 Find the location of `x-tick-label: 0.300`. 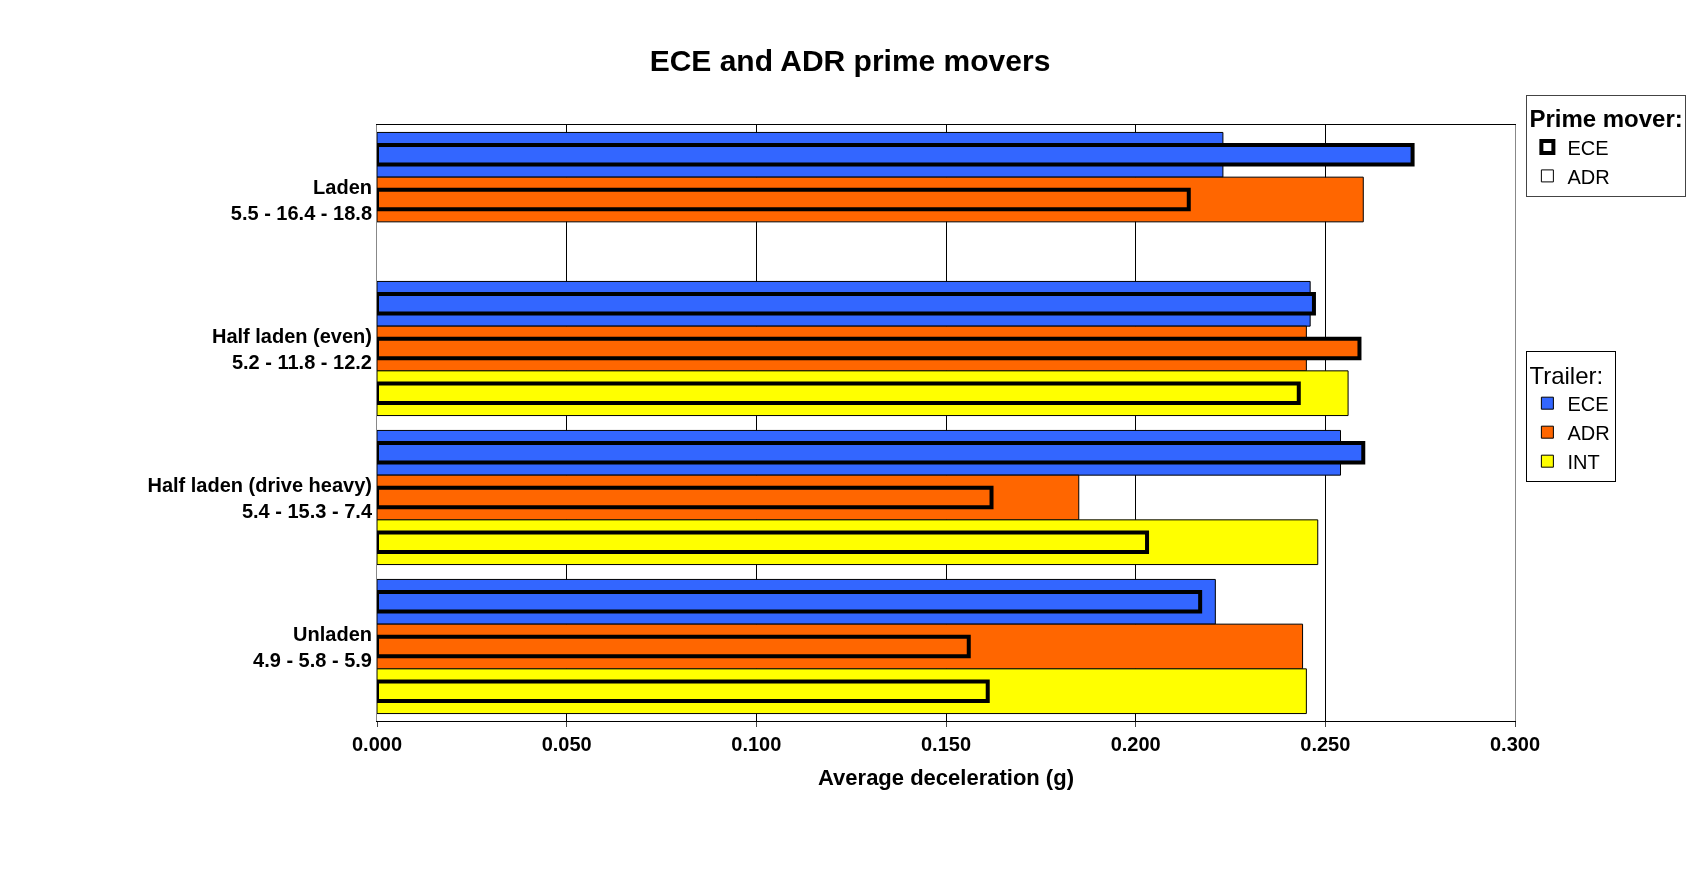

x-tick-label: 0.300 is located at coordinates (1515, 744).